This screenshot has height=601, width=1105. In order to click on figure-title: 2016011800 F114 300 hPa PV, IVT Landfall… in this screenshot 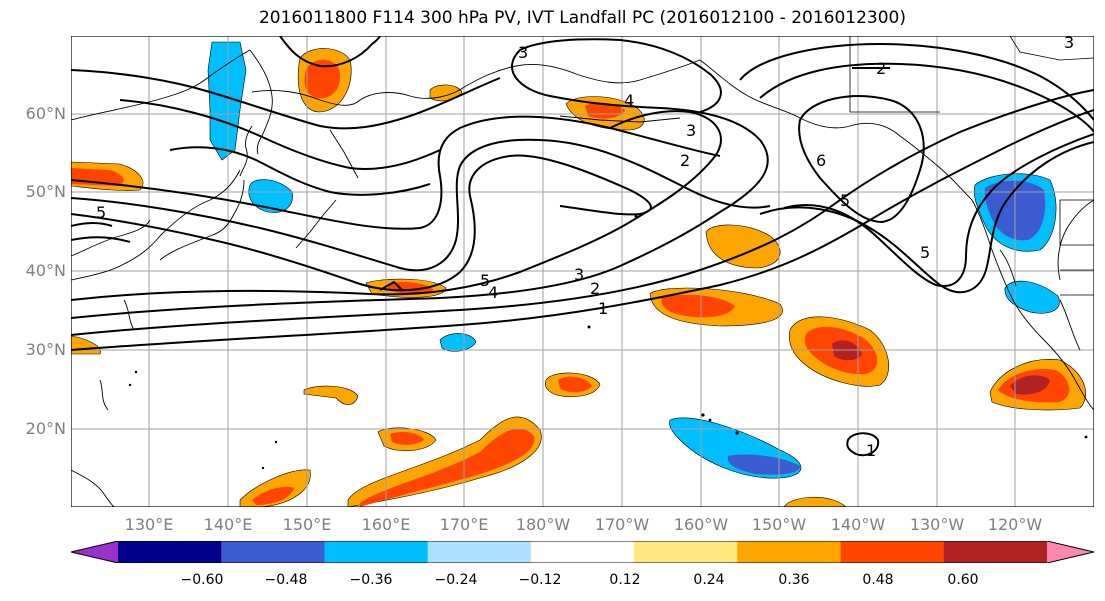, I will do `click(582, 18)`.